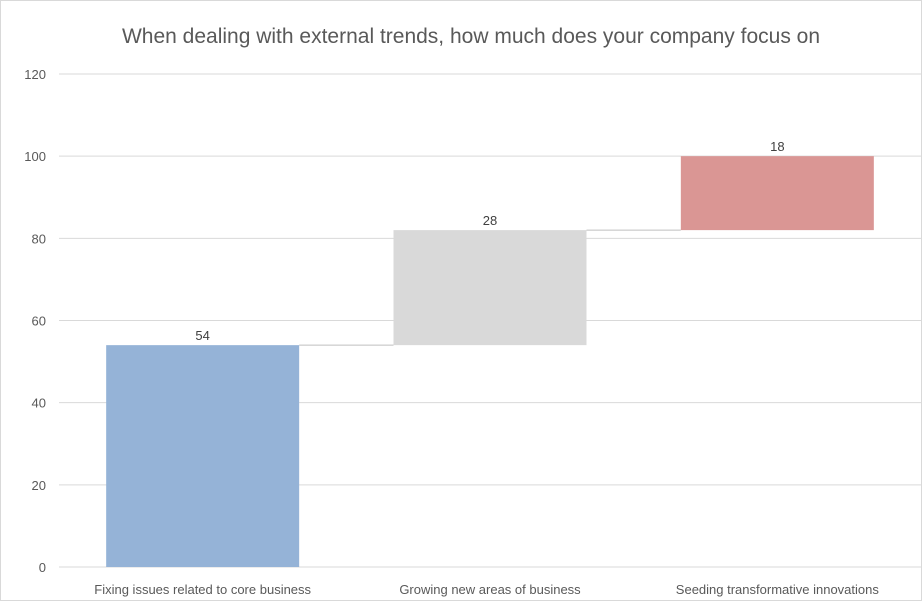 The height and width of the screenshot is (601, 922). Describe the element at coordinates (778, 589) in the screenshot. I see `x-tick-label: Seeding transformative innovations` at that location.